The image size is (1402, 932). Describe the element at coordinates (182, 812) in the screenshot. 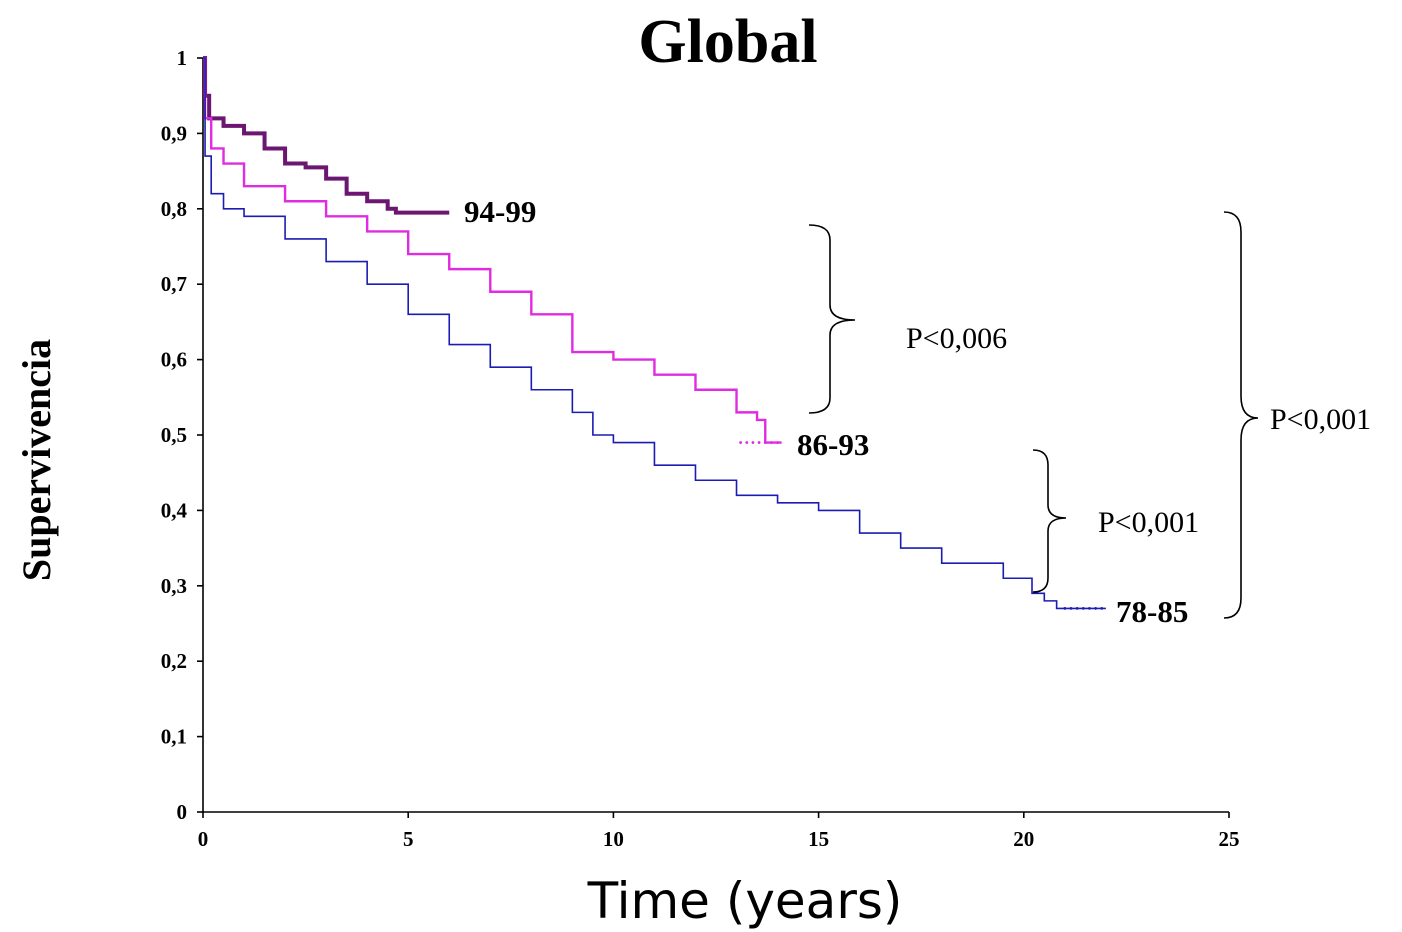

I see `y-tick-label: 0` at that location.